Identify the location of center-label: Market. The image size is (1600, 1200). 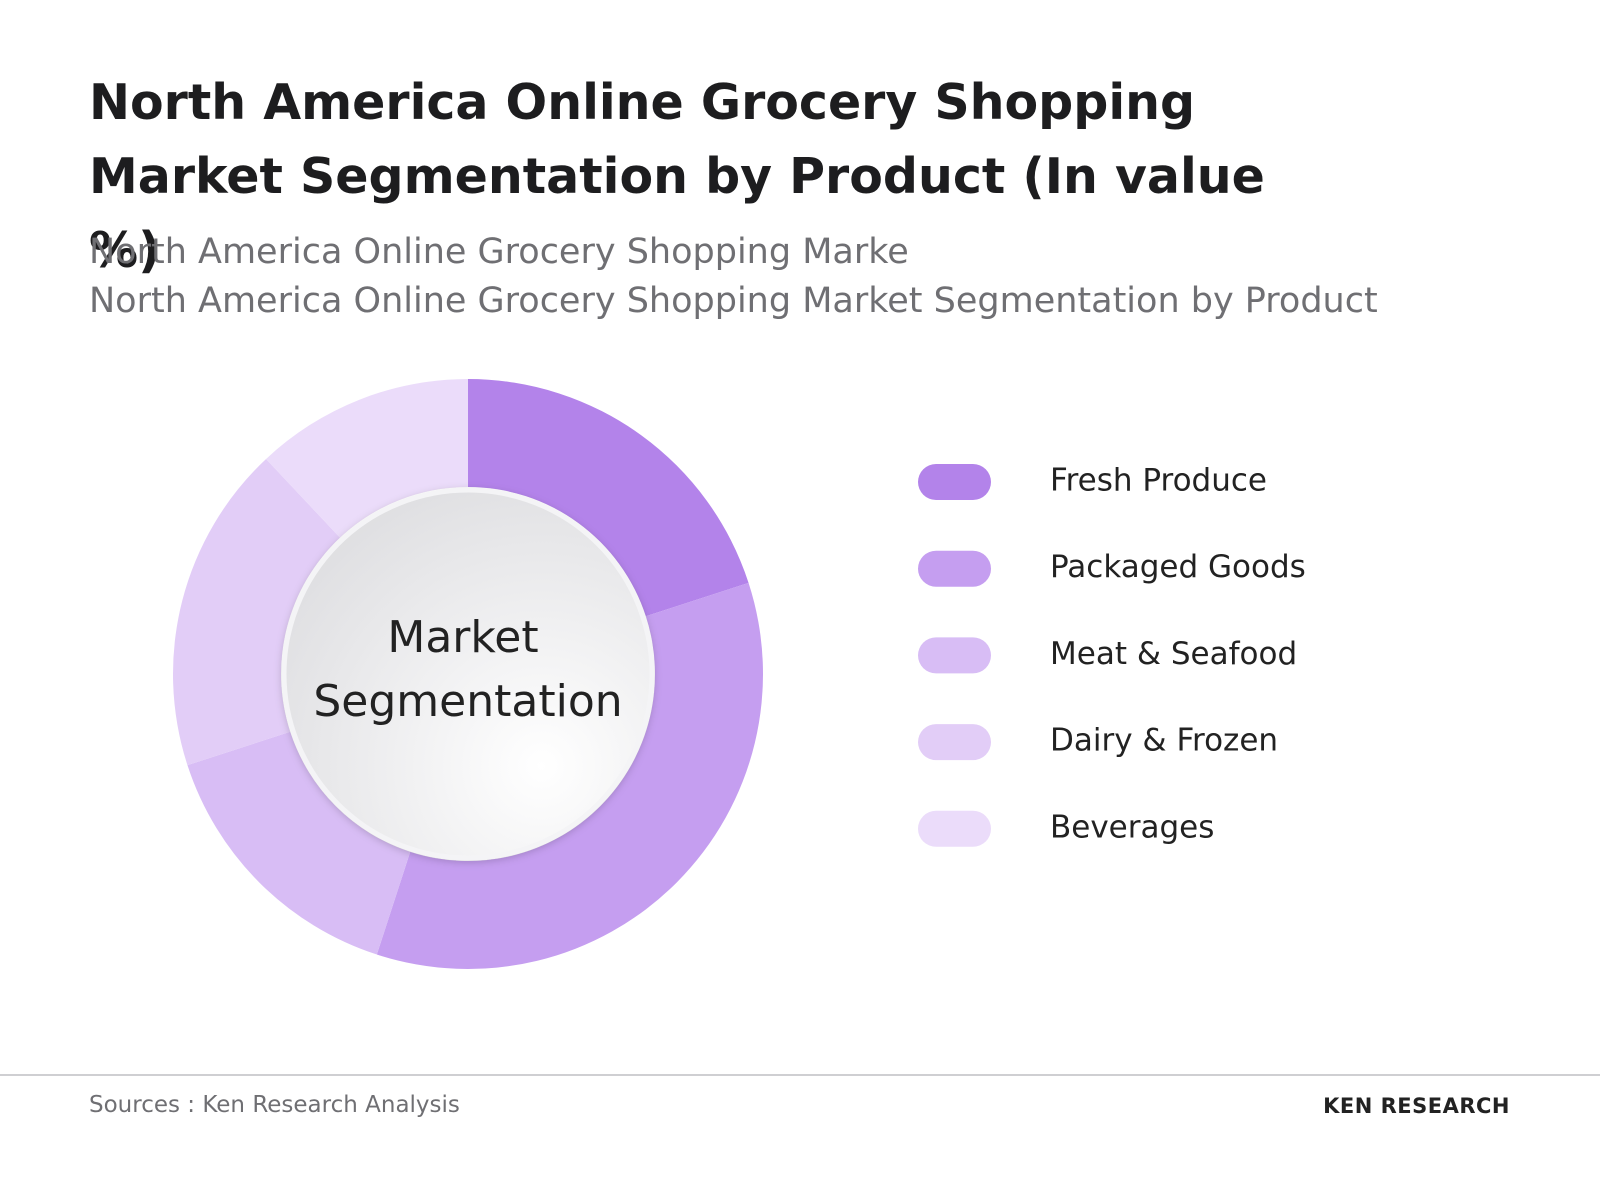
(462, 637).